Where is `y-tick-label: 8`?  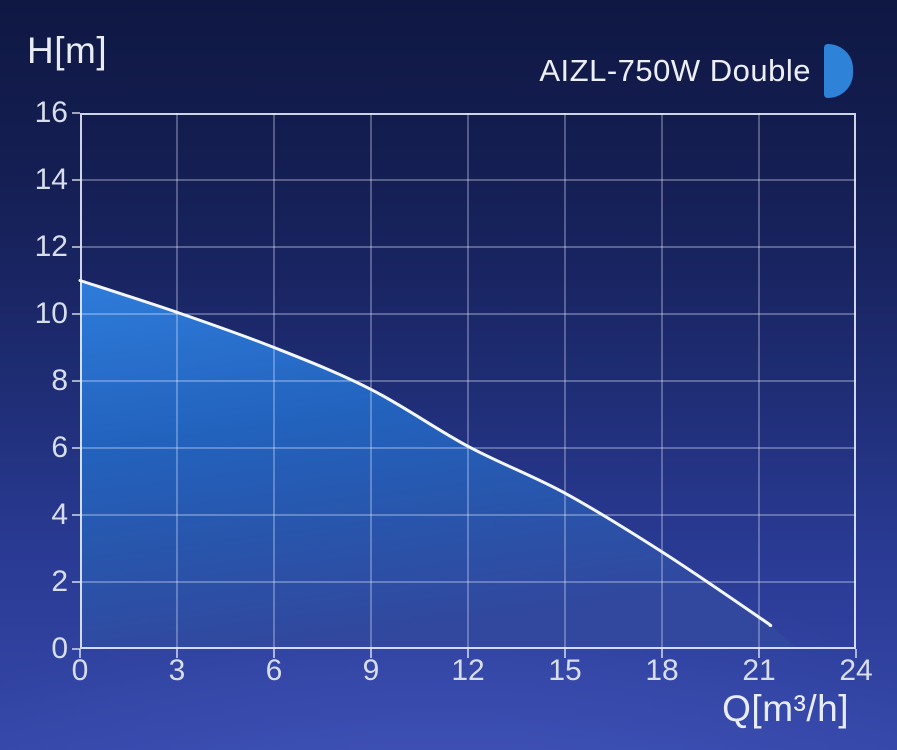
y-tick-label: 8 is located at coordinates (59, 380).